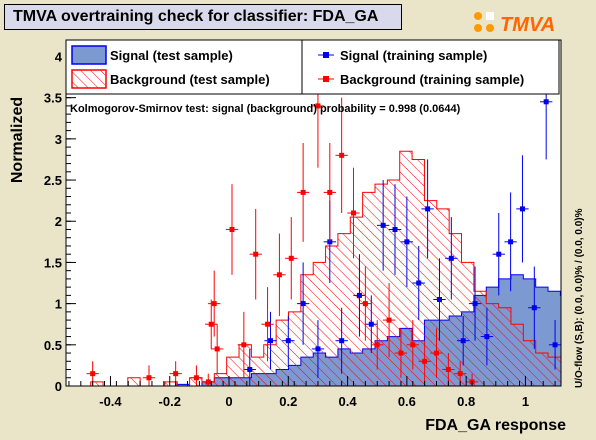 The width and height of the screenshot is (596, 440). I want to click on tmva-logo: TMVA, so click(514, 24).